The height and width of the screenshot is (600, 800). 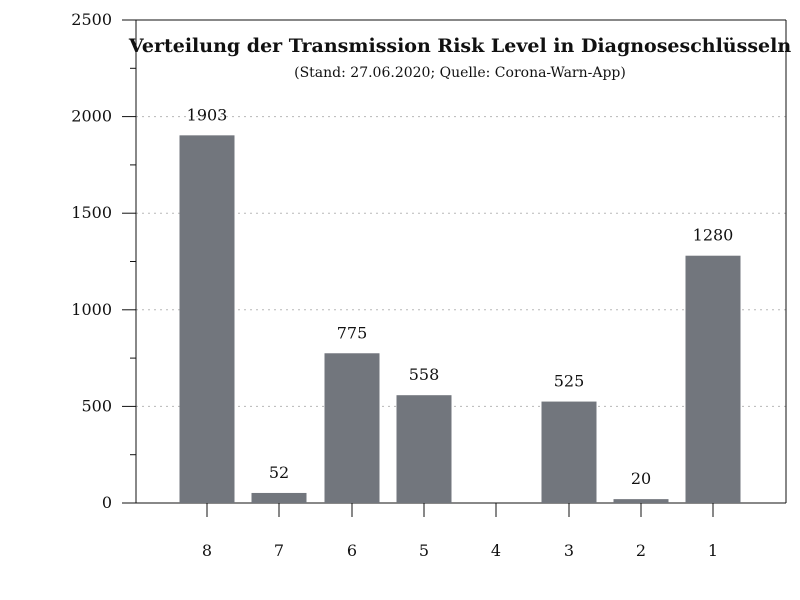 I want to click on y-tick-label: 1000, so click(x=91, y=309).